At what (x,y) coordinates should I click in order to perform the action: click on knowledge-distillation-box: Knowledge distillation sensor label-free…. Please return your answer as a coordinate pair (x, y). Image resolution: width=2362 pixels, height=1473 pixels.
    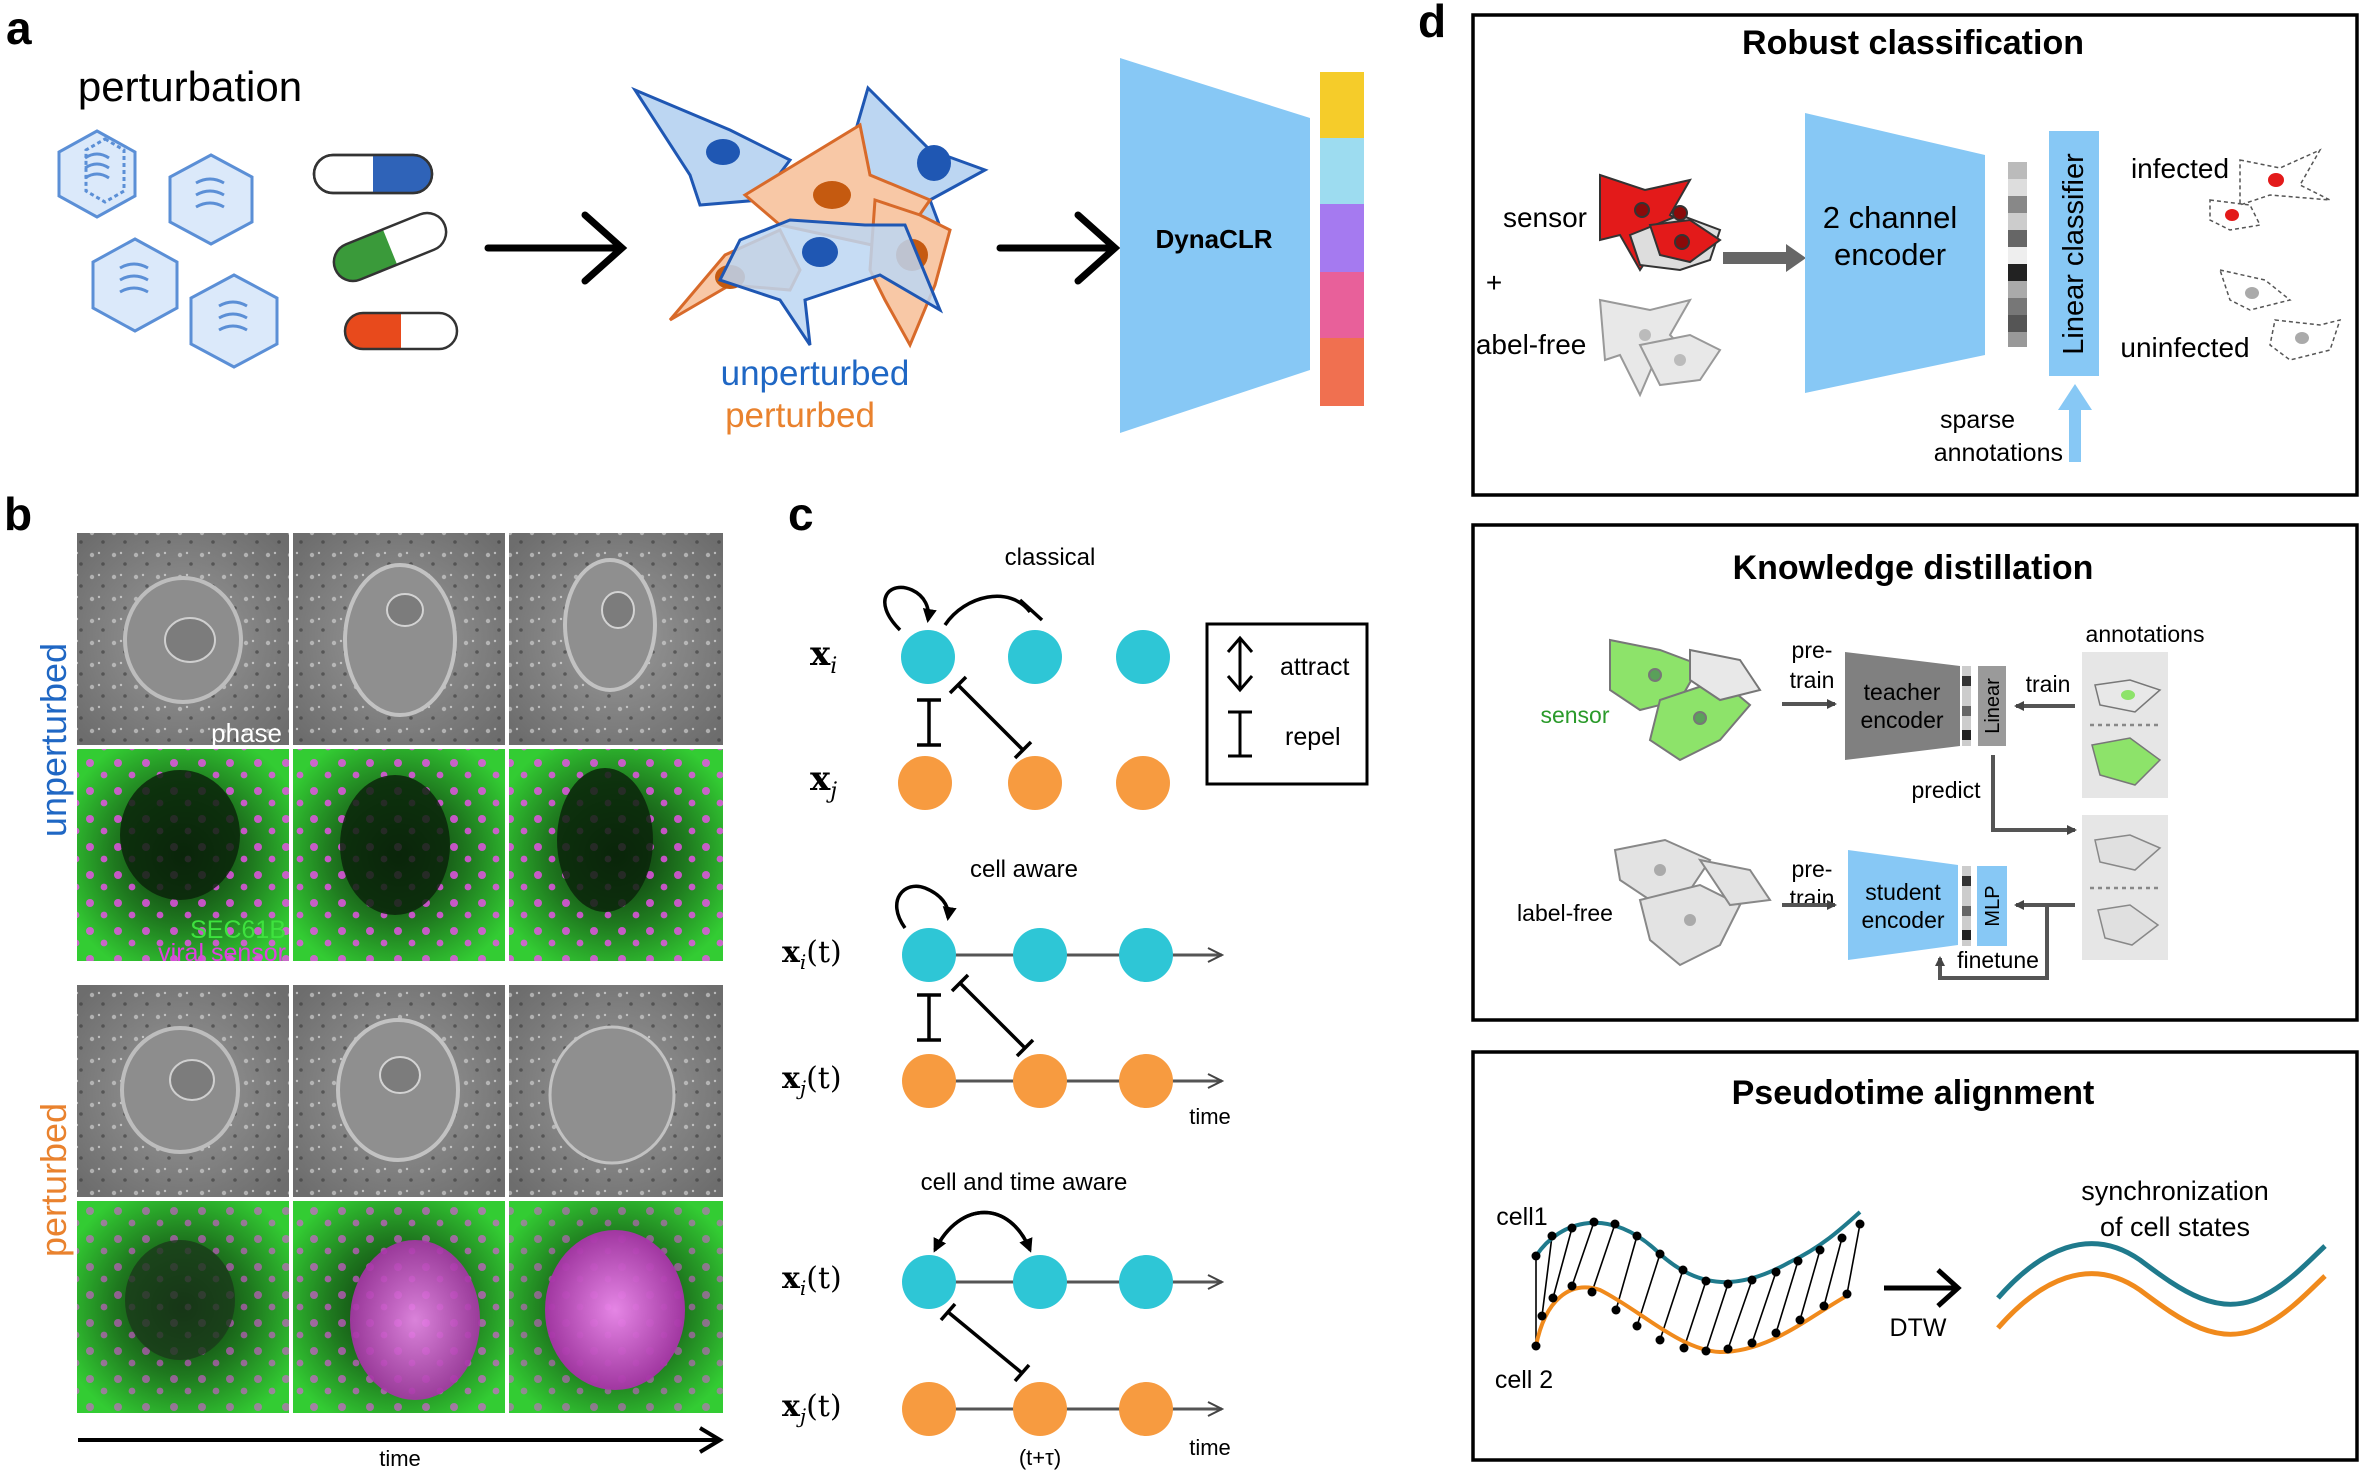
    Looking at the image, I should click on (1915, 772).